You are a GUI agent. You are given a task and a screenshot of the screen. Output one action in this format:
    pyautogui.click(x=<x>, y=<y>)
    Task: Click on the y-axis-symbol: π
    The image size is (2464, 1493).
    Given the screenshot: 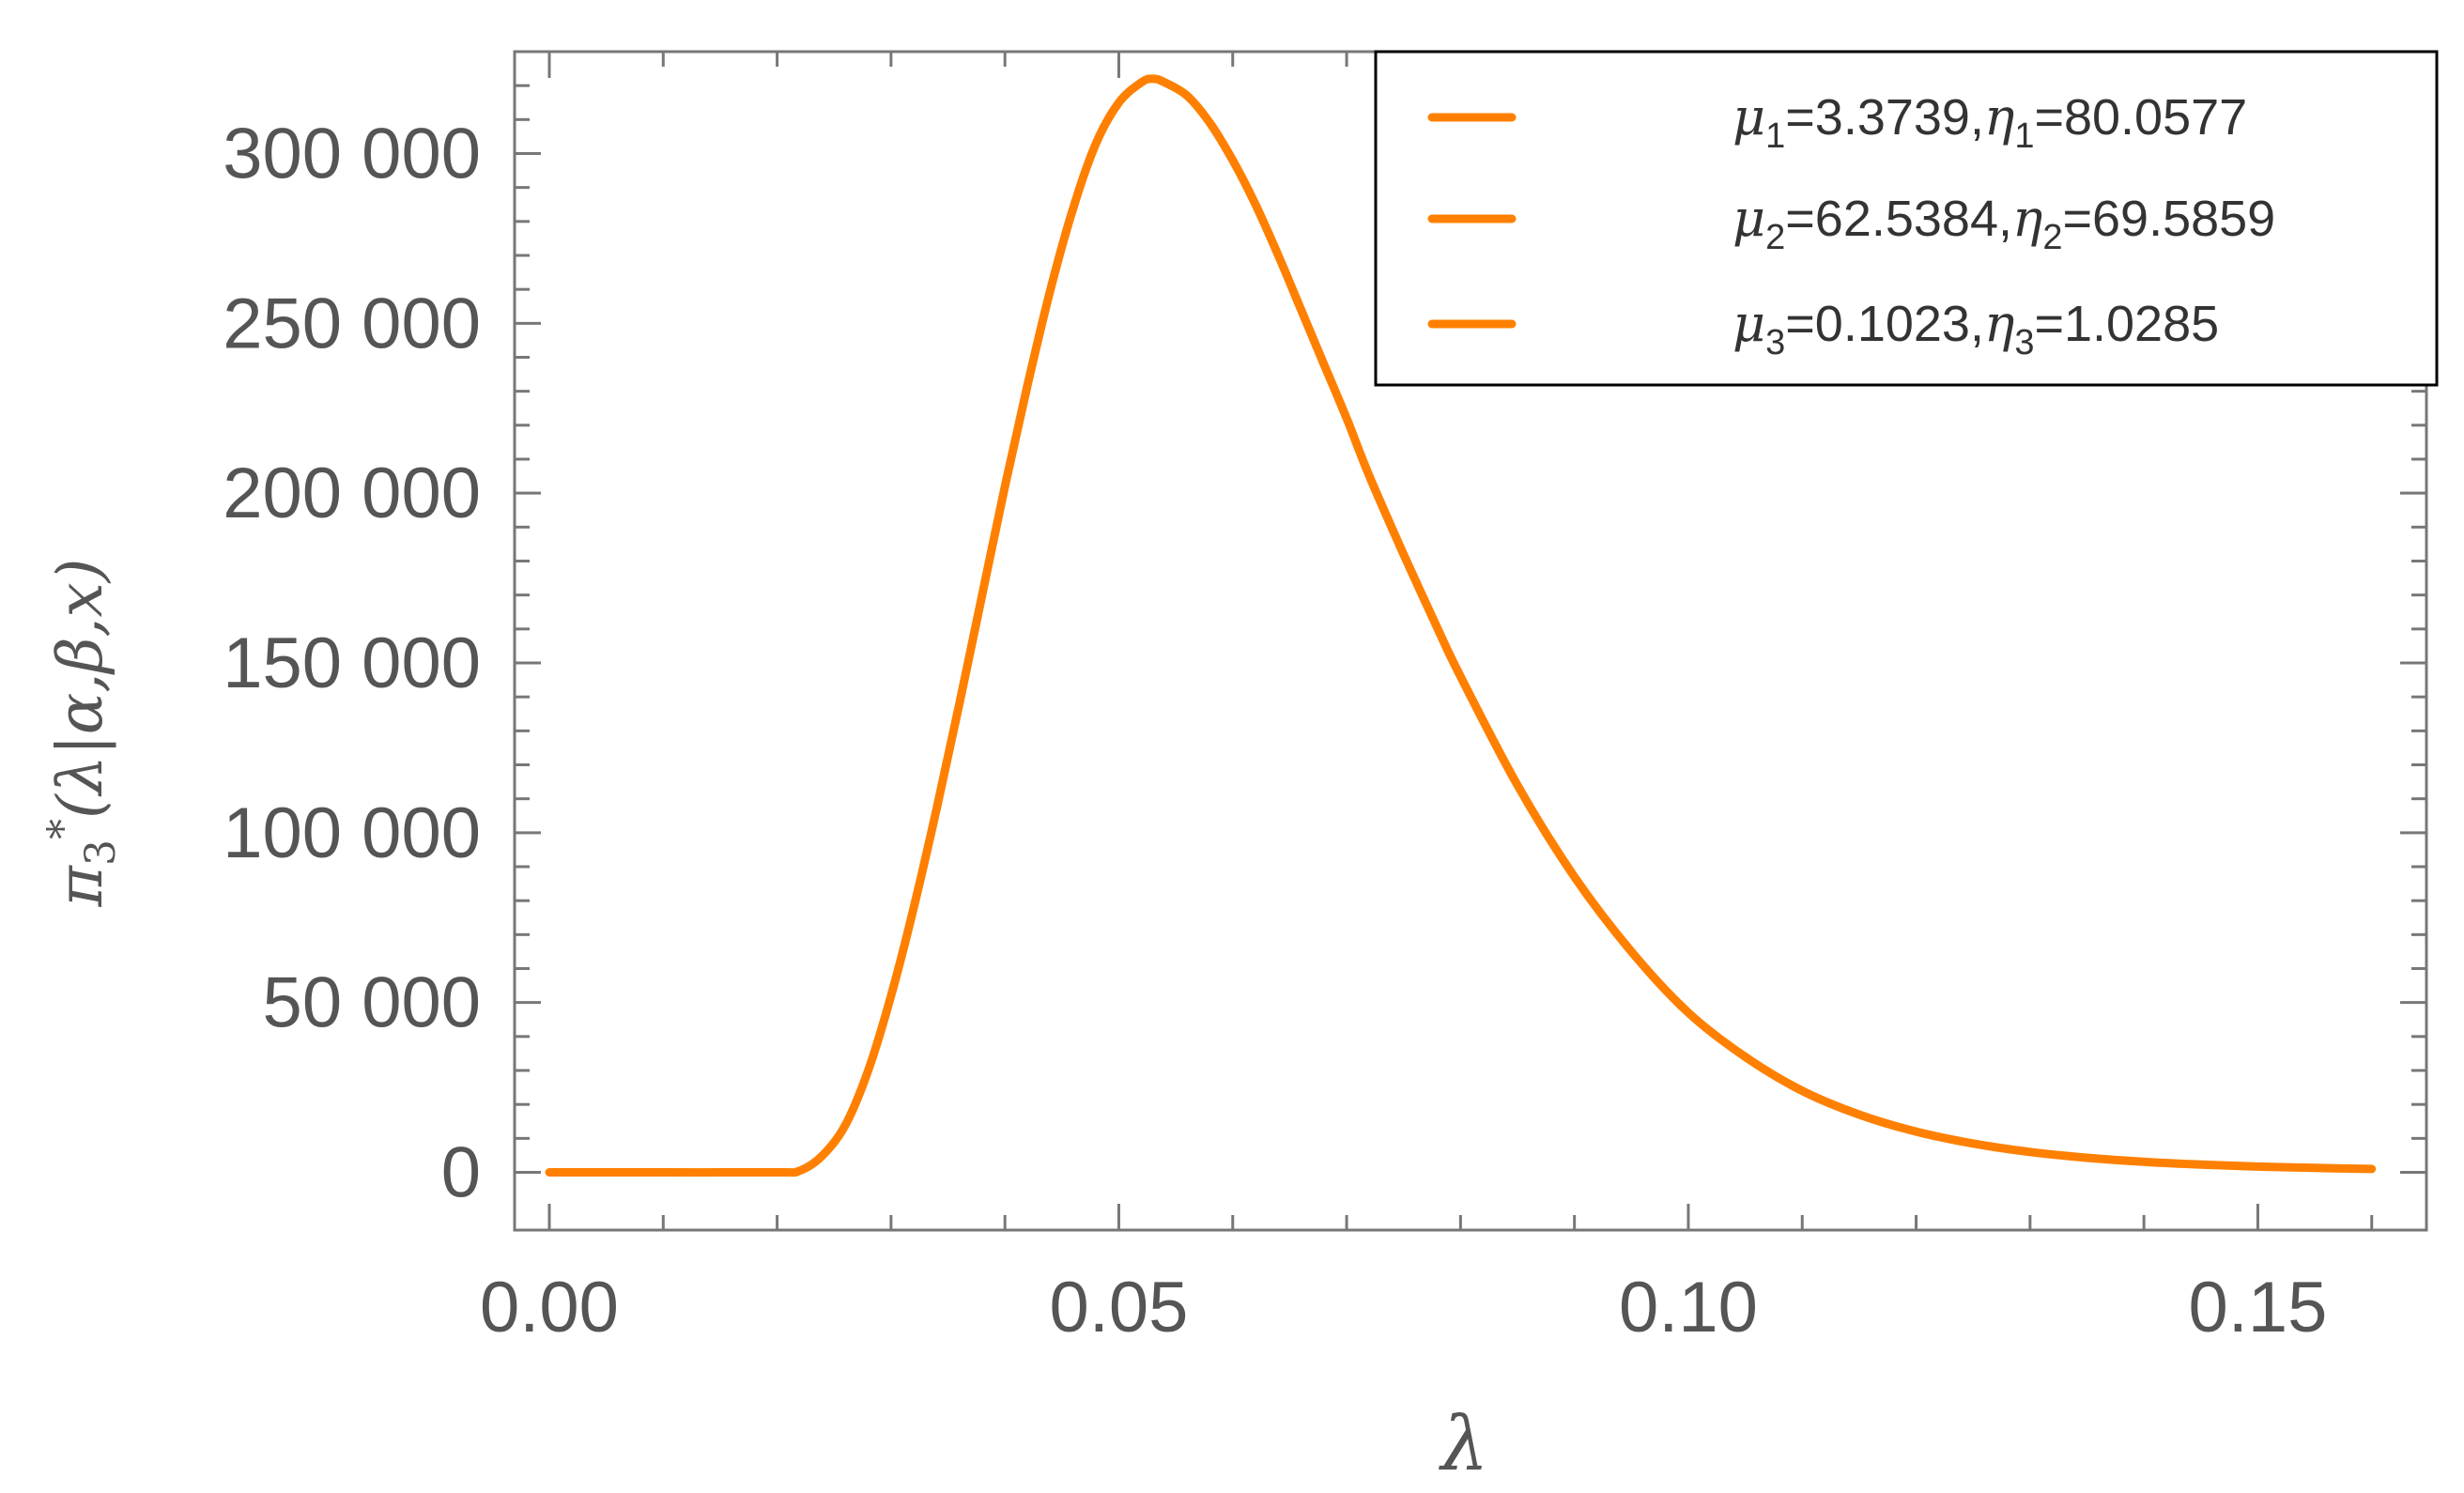 What is the action you would take?
    pyautogui.click(x=80, y=885)
    